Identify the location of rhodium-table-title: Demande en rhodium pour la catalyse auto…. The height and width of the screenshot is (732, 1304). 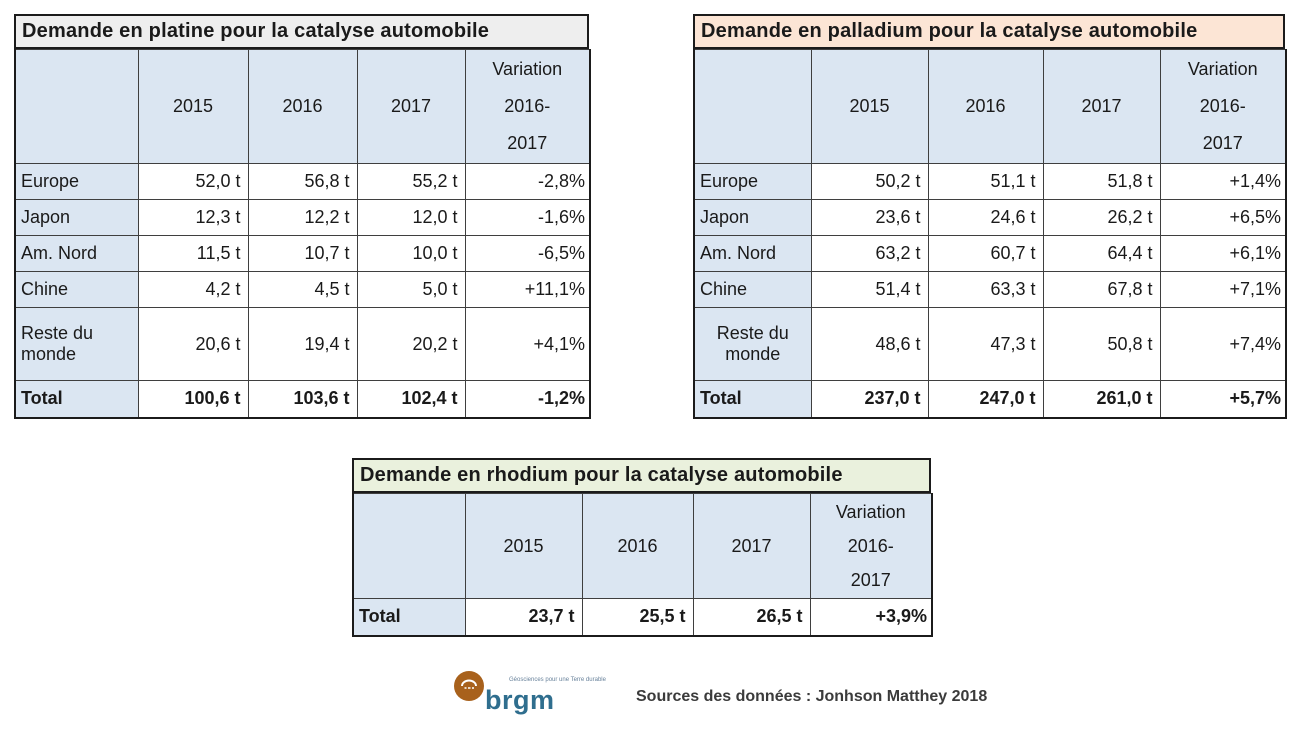
(641, 475).